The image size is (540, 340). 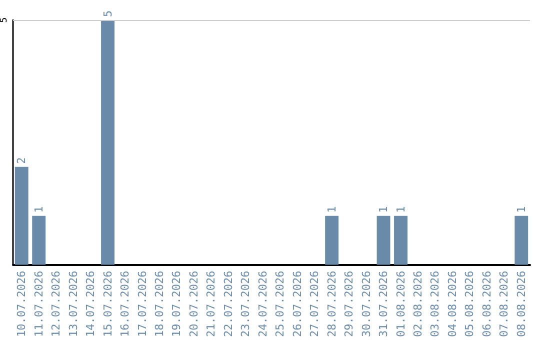 I want to click on x-tick-label: 24.07.2026, so click(x=263, y=304).